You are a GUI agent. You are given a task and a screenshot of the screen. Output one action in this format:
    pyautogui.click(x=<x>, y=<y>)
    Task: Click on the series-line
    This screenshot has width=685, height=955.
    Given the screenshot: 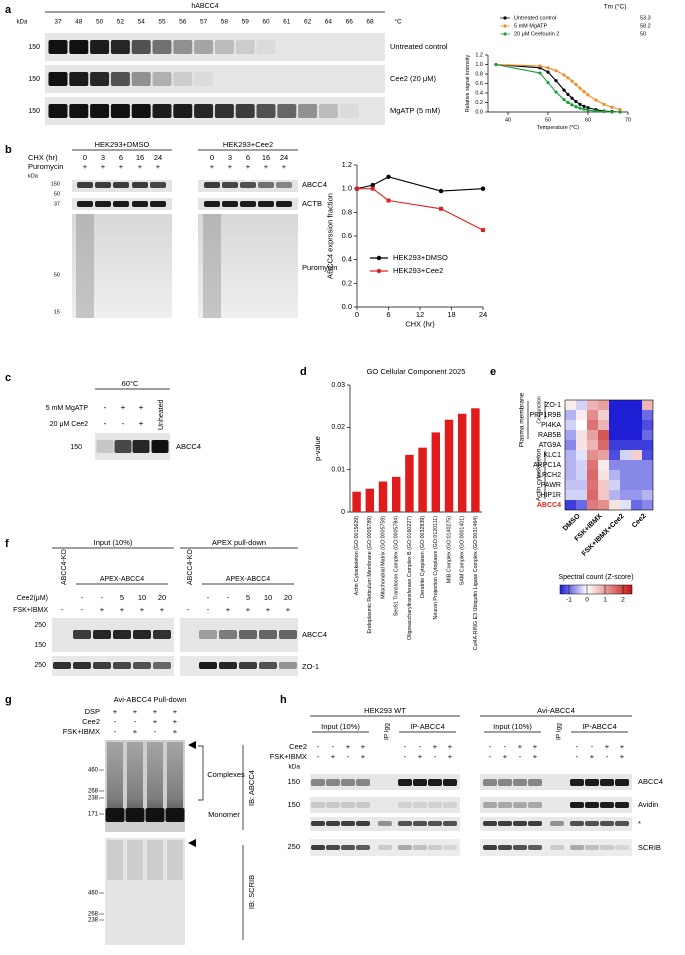 What is the action you would take?
    pyautogui.click(x=558, y=87)
    